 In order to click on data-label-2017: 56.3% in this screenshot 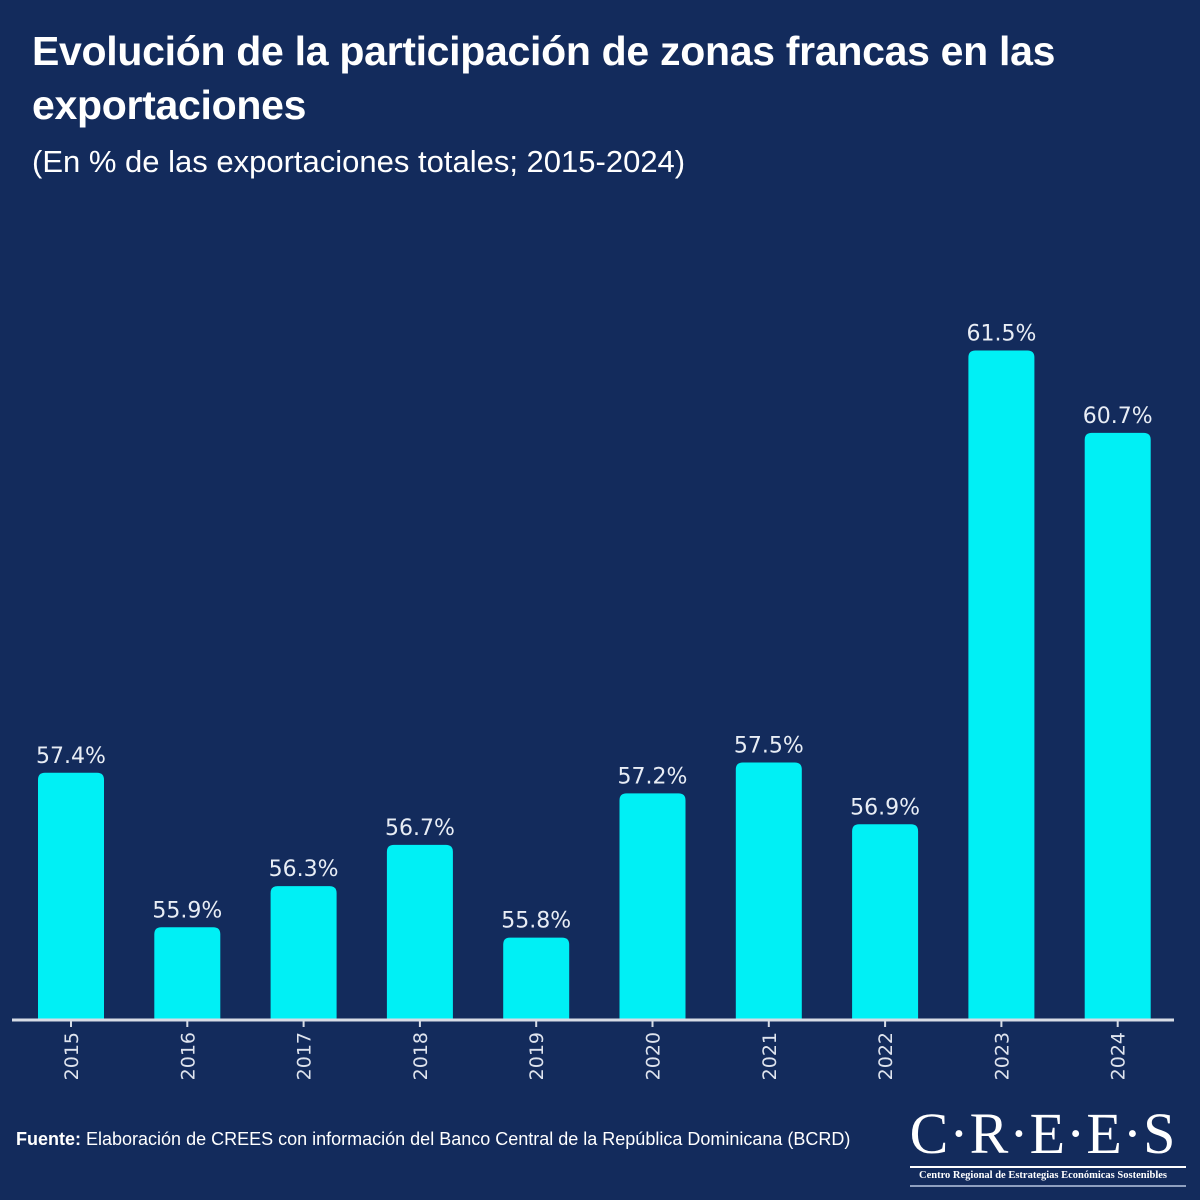, I will do `click(304, 869)`.